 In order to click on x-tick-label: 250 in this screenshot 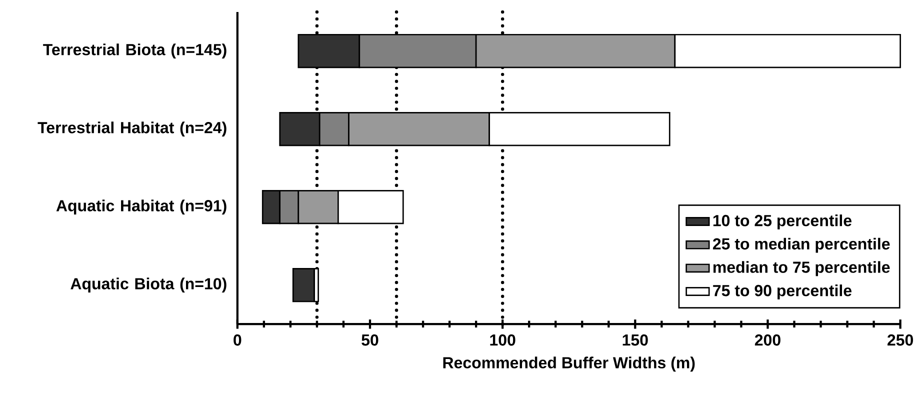, I will do `click(900, 340)`.